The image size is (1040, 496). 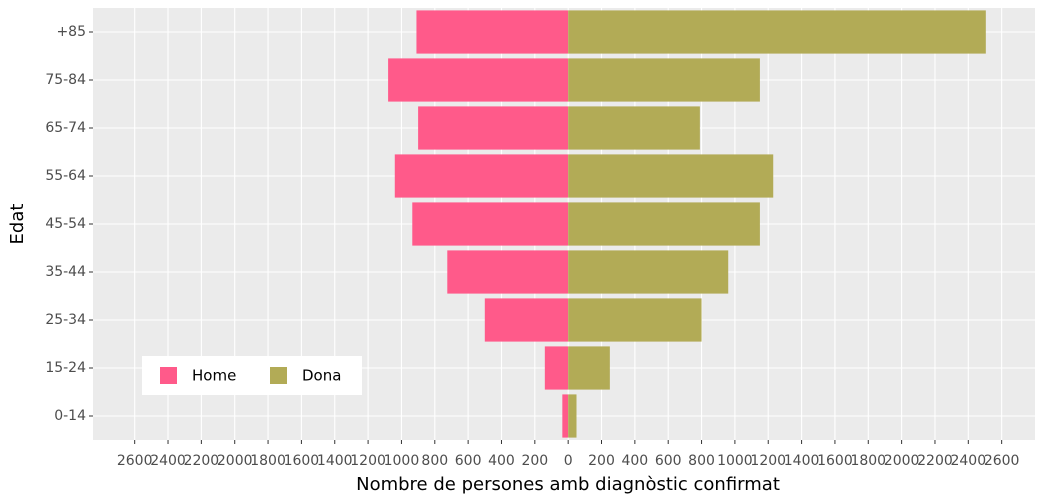 What do you see at coordinates (65, 320) in the screenshot?
I see `y-tick-label: 25-34` at bounding box center [65, 320].